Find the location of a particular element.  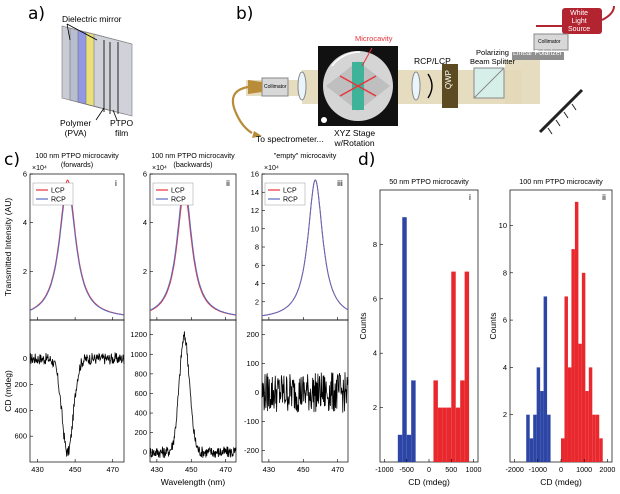

spectrum-ylabel: Transmitted Intensity (AU) is located at coordinates (8, 247).